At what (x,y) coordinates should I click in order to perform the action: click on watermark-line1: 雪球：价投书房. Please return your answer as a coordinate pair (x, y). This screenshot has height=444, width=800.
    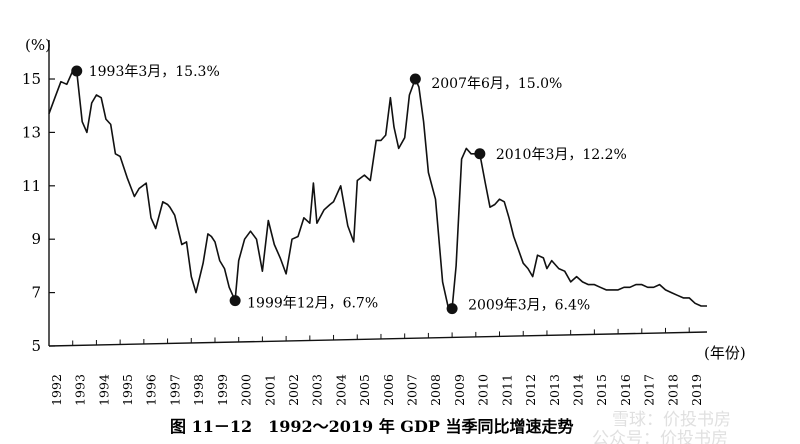
    Looking at the image, I should click on (671, 420).